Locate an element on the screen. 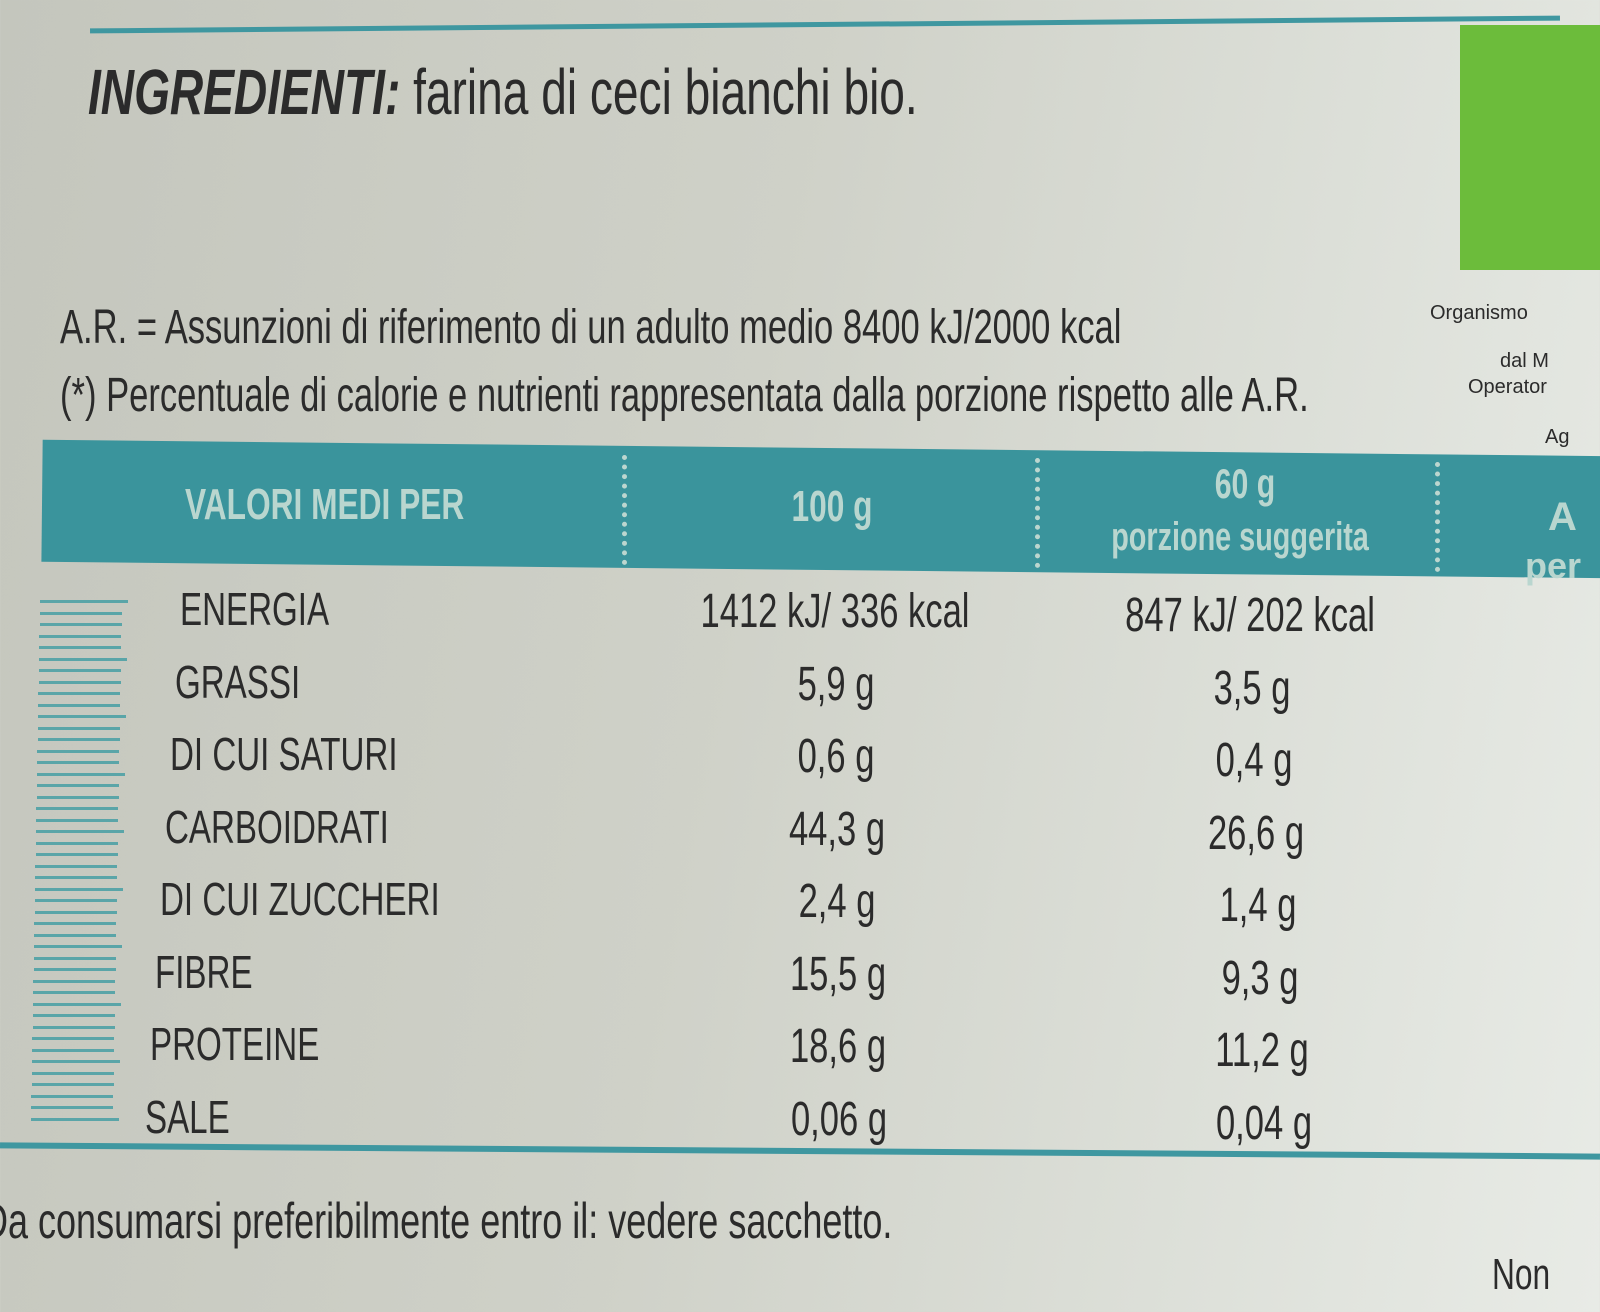  value-100g: 0,06 g is located at coordinates (838, 1119).